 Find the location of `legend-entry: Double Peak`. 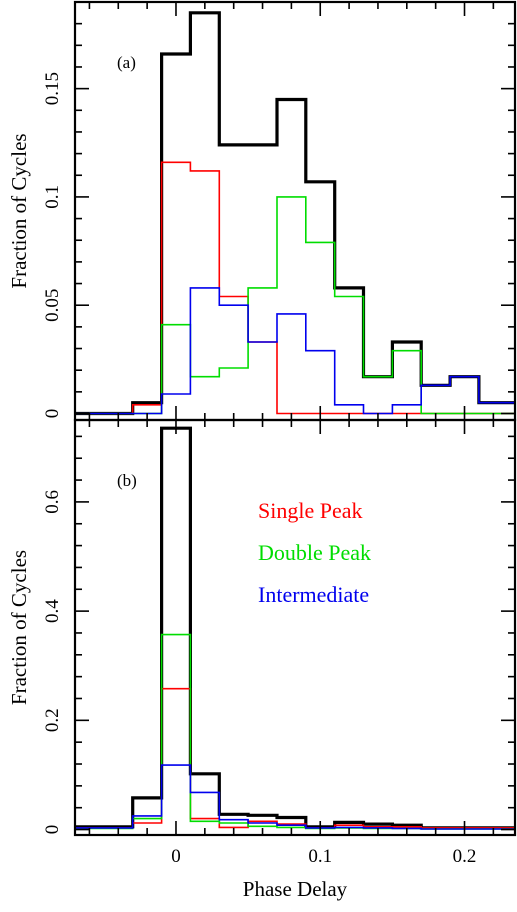

legend-entry: Double Peak is located at coordinates (314, 552).